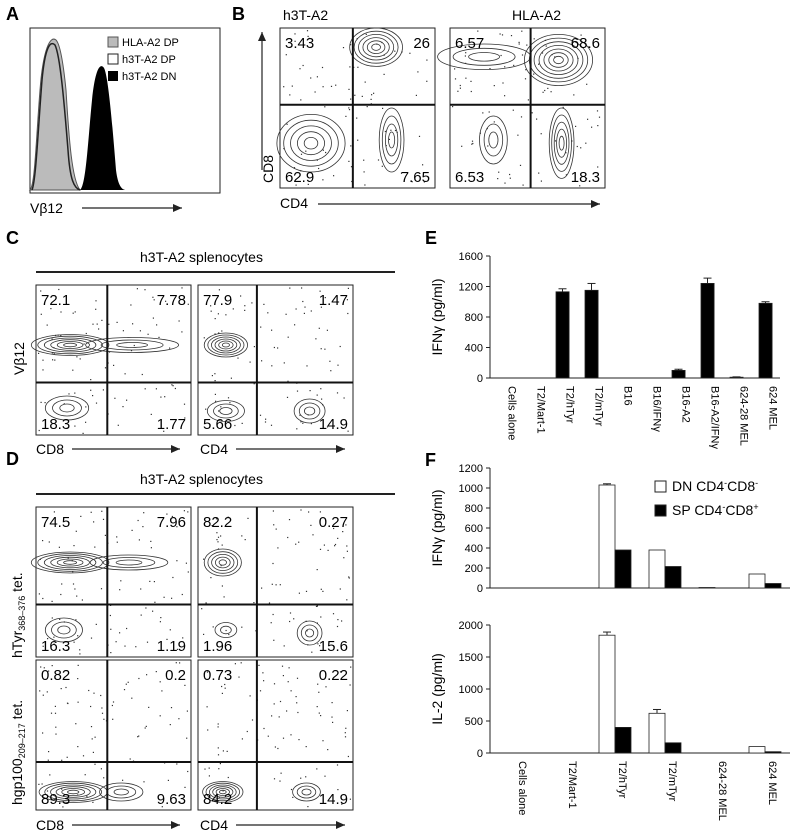 The image size is (800, 838). Describe the element at coordinates (521, 108) in the screenshot. I see `flow-plot-b2: 6.57 68.6 6.53 18.3` at that location.